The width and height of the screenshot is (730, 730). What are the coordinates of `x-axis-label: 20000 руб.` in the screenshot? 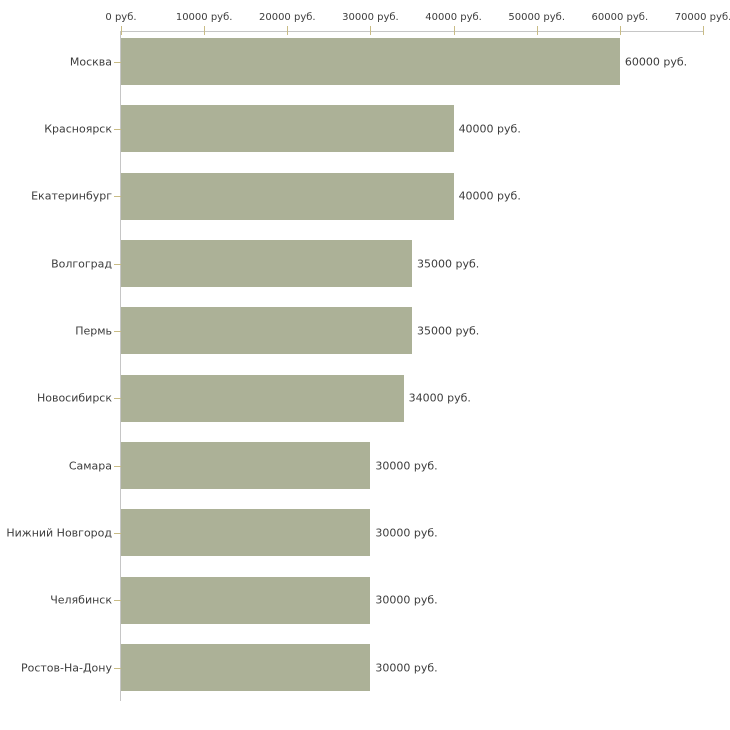 It's located at (287, 17).